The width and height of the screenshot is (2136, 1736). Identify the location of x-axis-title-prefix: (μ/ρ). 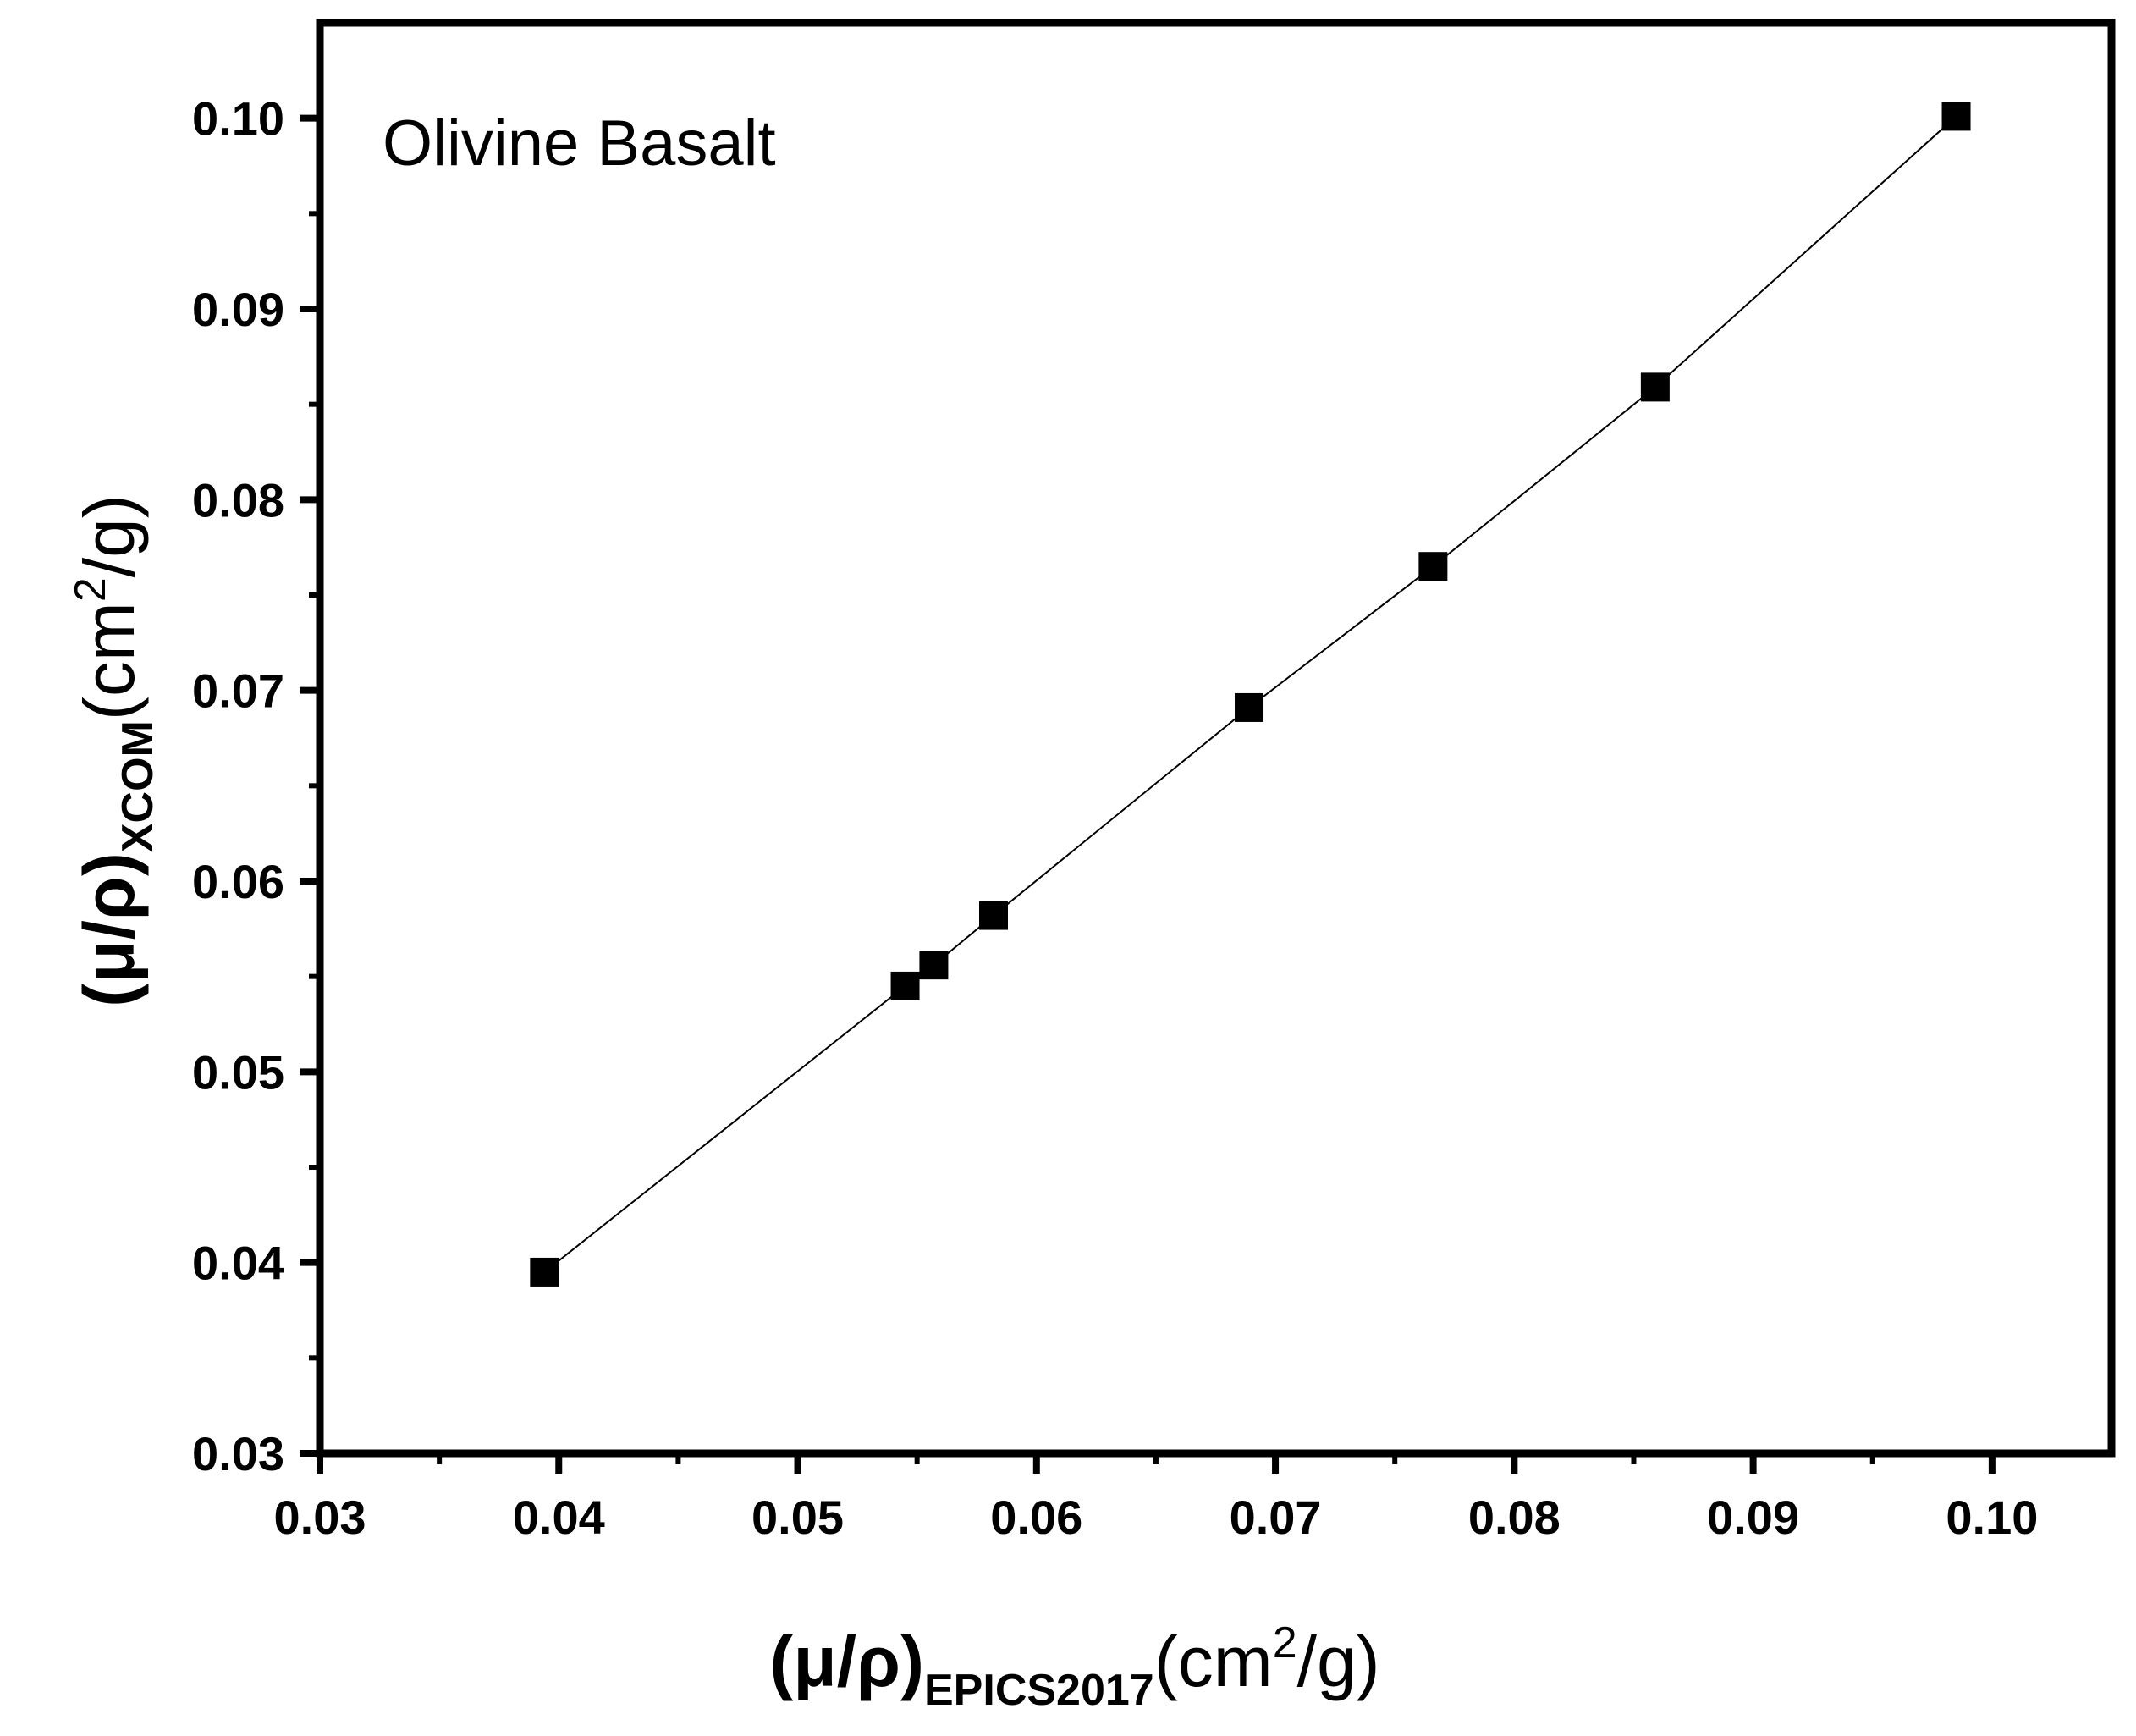
(847, 1661).